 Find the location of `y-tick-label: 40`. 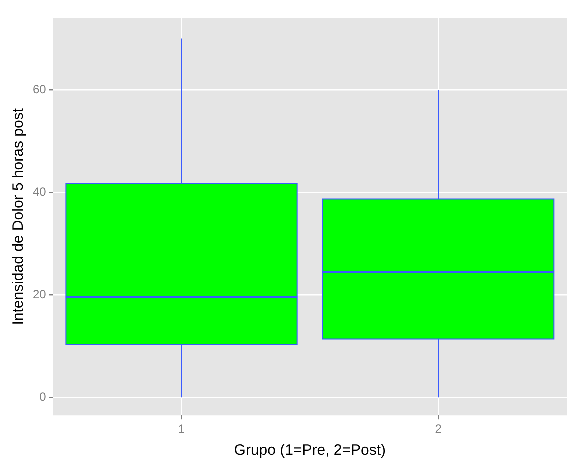

y-tick-label: 40 is located at coordinates (39, 191).